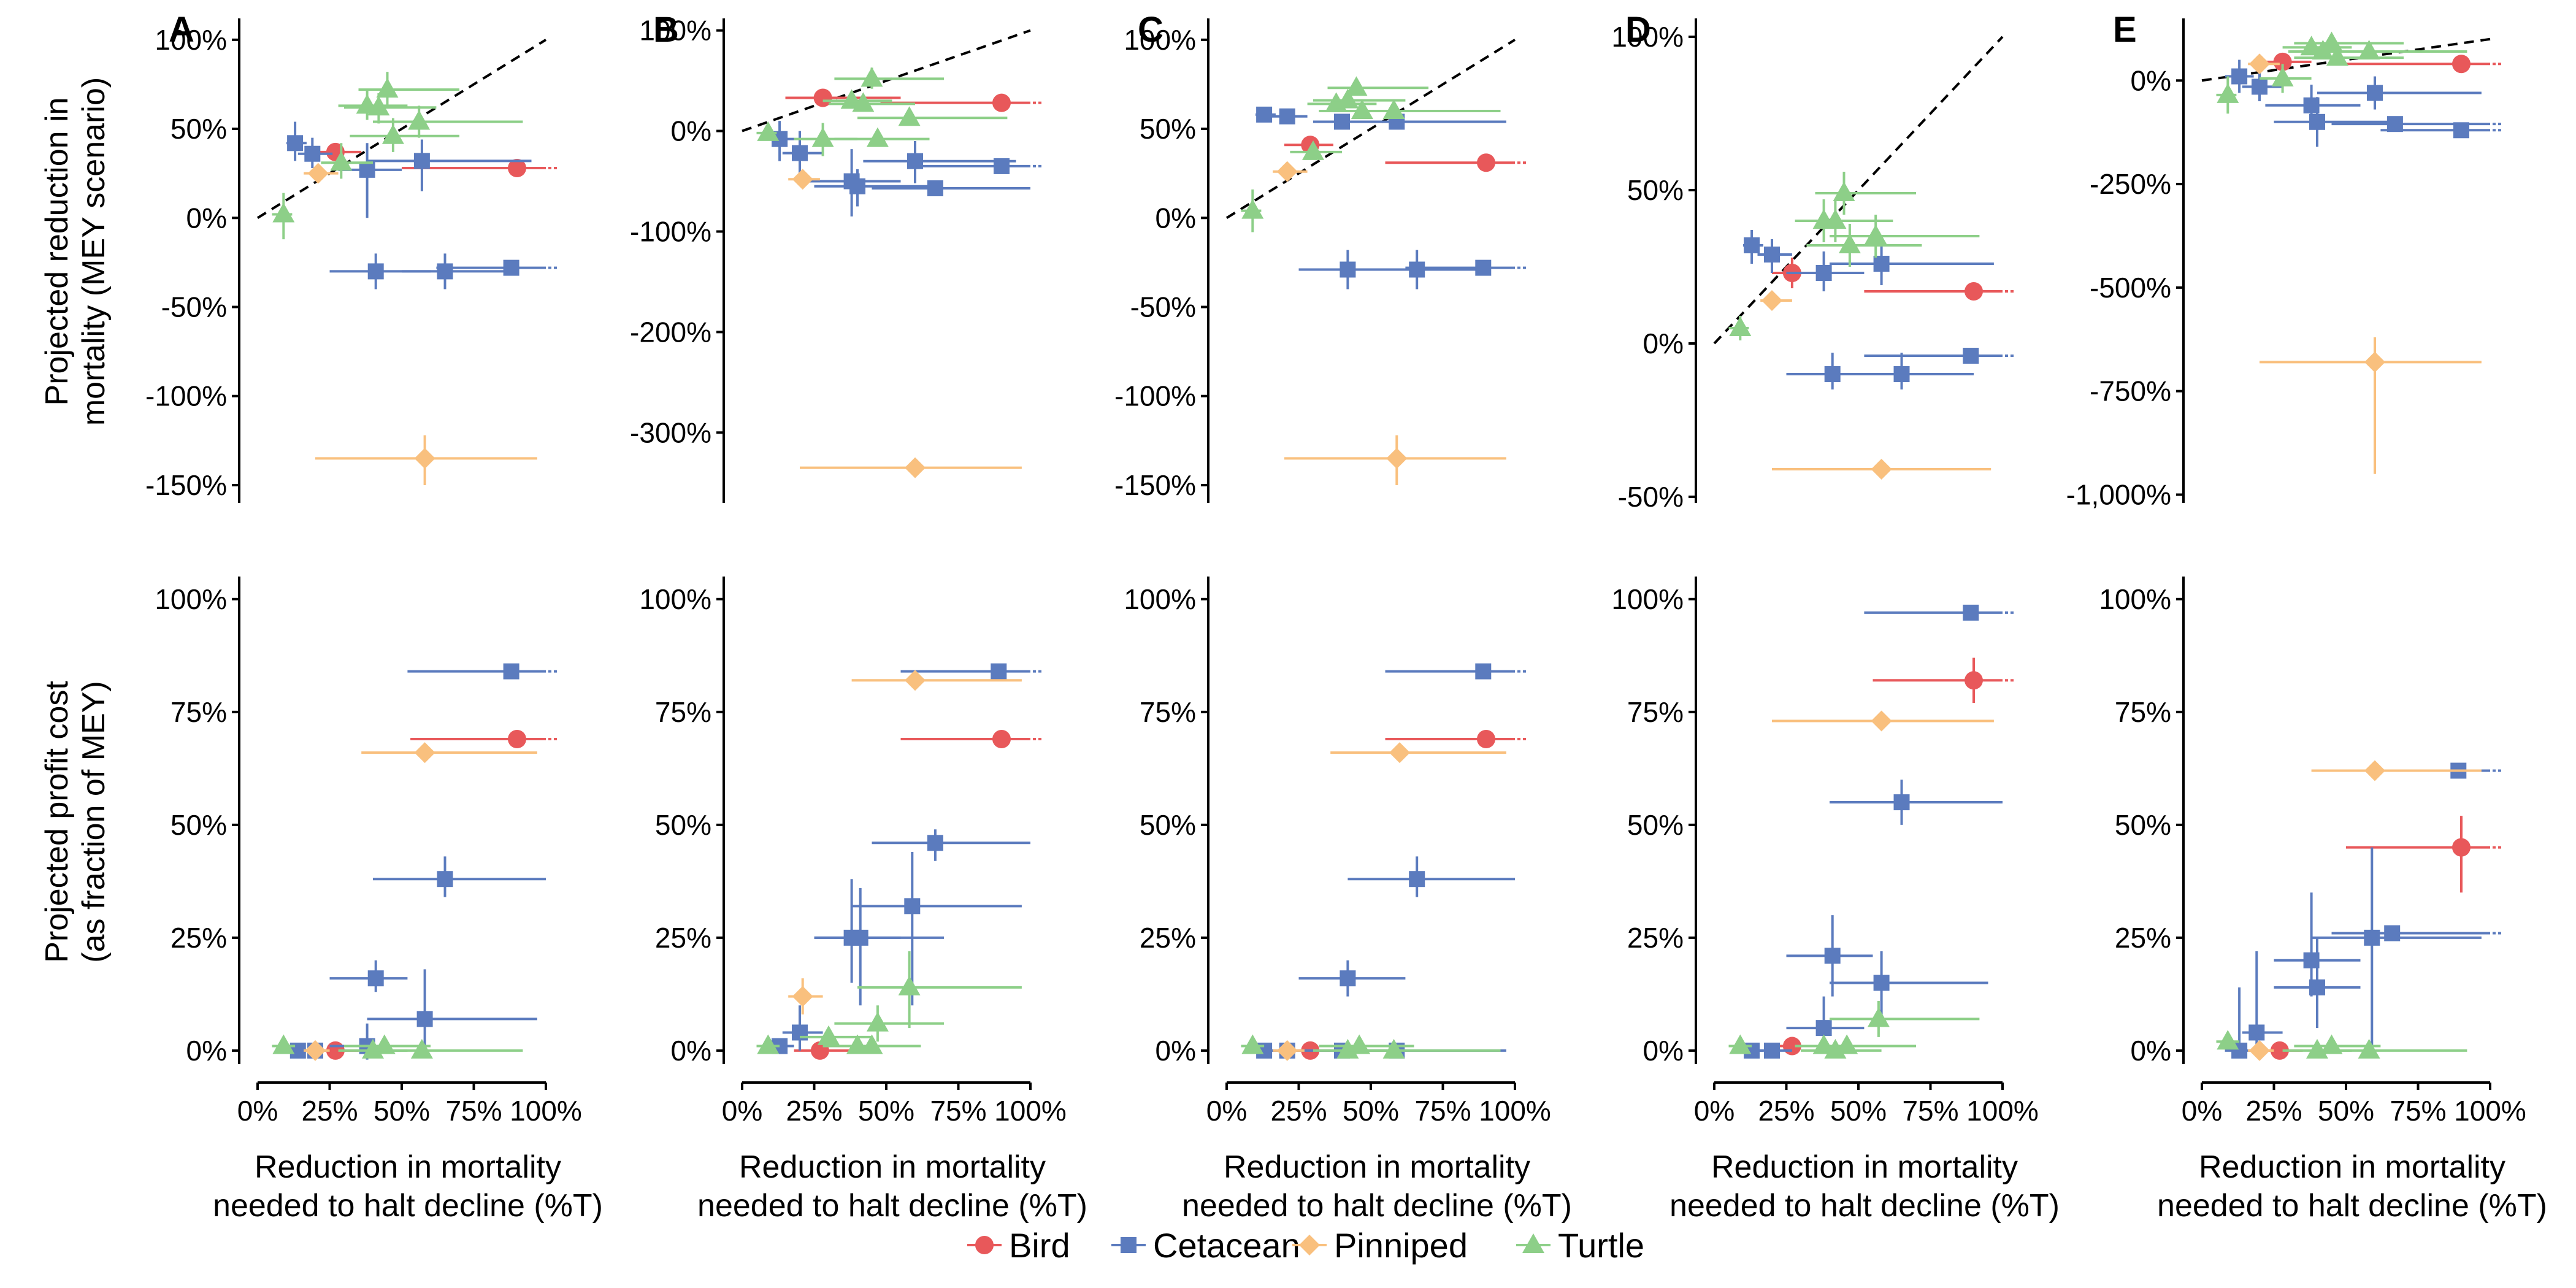  What do you see at coordinates (318, 173) in the screenshot?
I see `panel-a-top-pinniped-point` at bounding box center [318, 173].